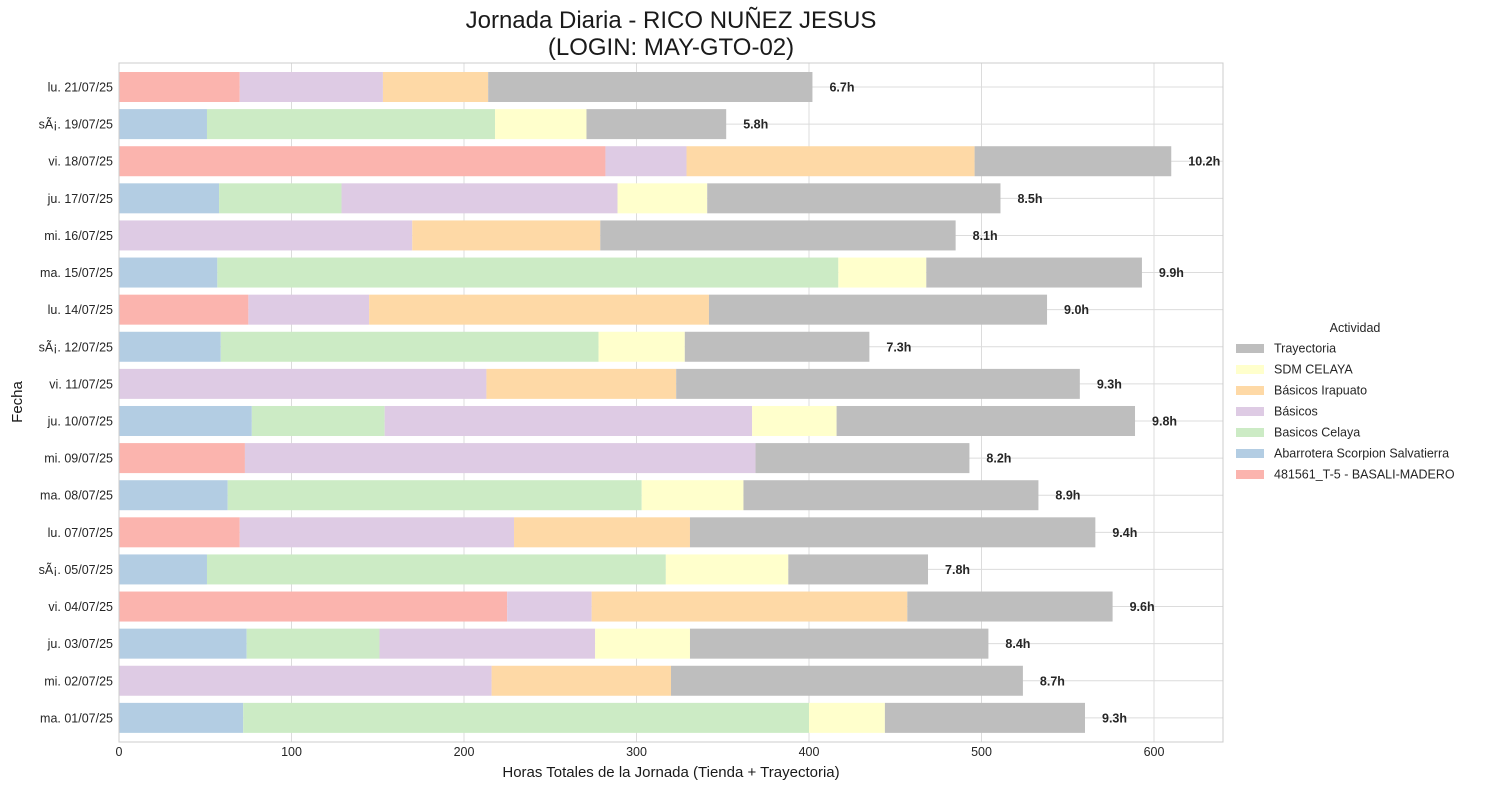 Image resolution: width=1489 pixels, height=790 pixels. What do you see at coordinates (636, 752) in the screenshot?
I see `x-tick-label: 300` at bounding box center [636, 752].